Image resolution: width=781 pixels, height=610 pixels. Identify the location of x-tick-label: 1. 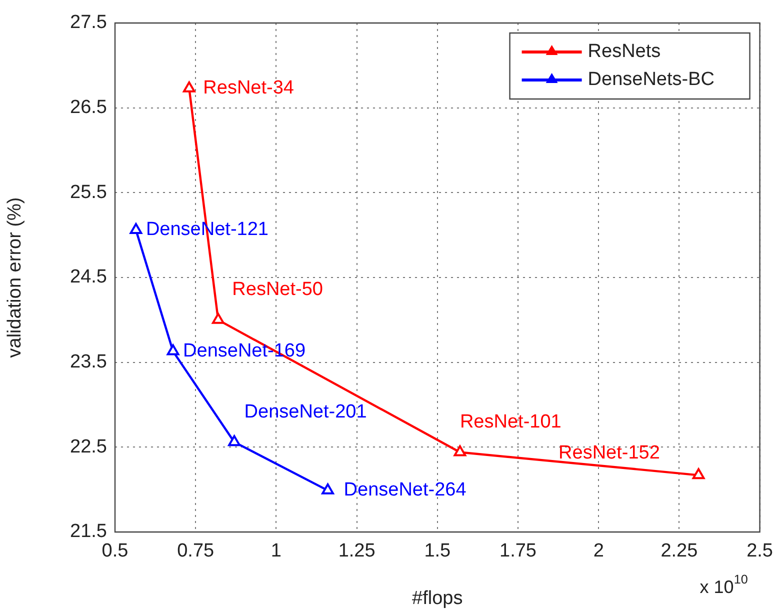
(276, 551).